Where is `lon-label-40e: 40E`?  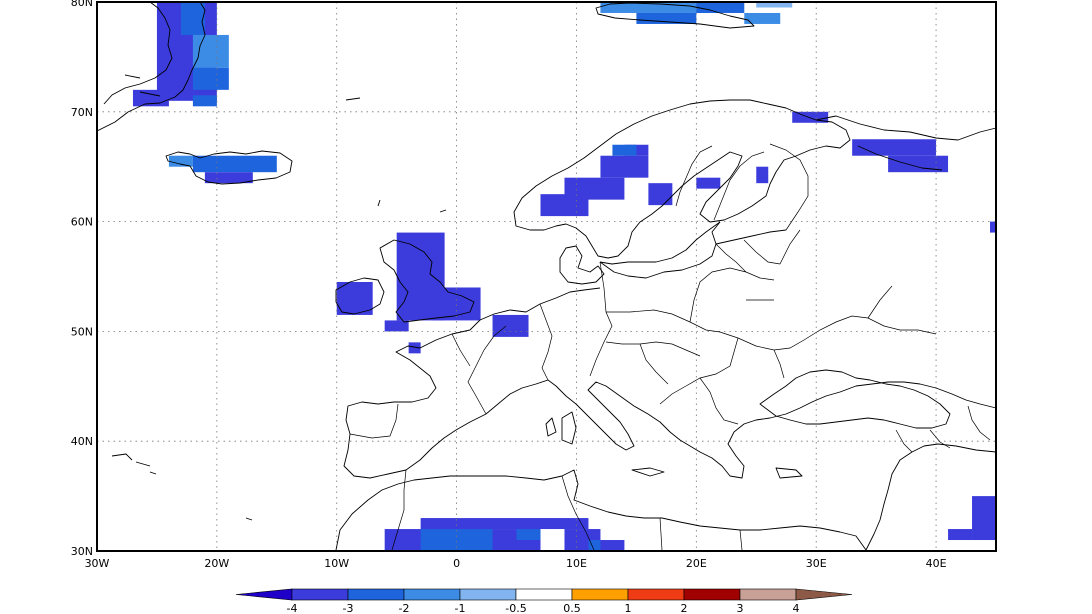
lon-label-40e: 40E is located at coordinates (936, 563).